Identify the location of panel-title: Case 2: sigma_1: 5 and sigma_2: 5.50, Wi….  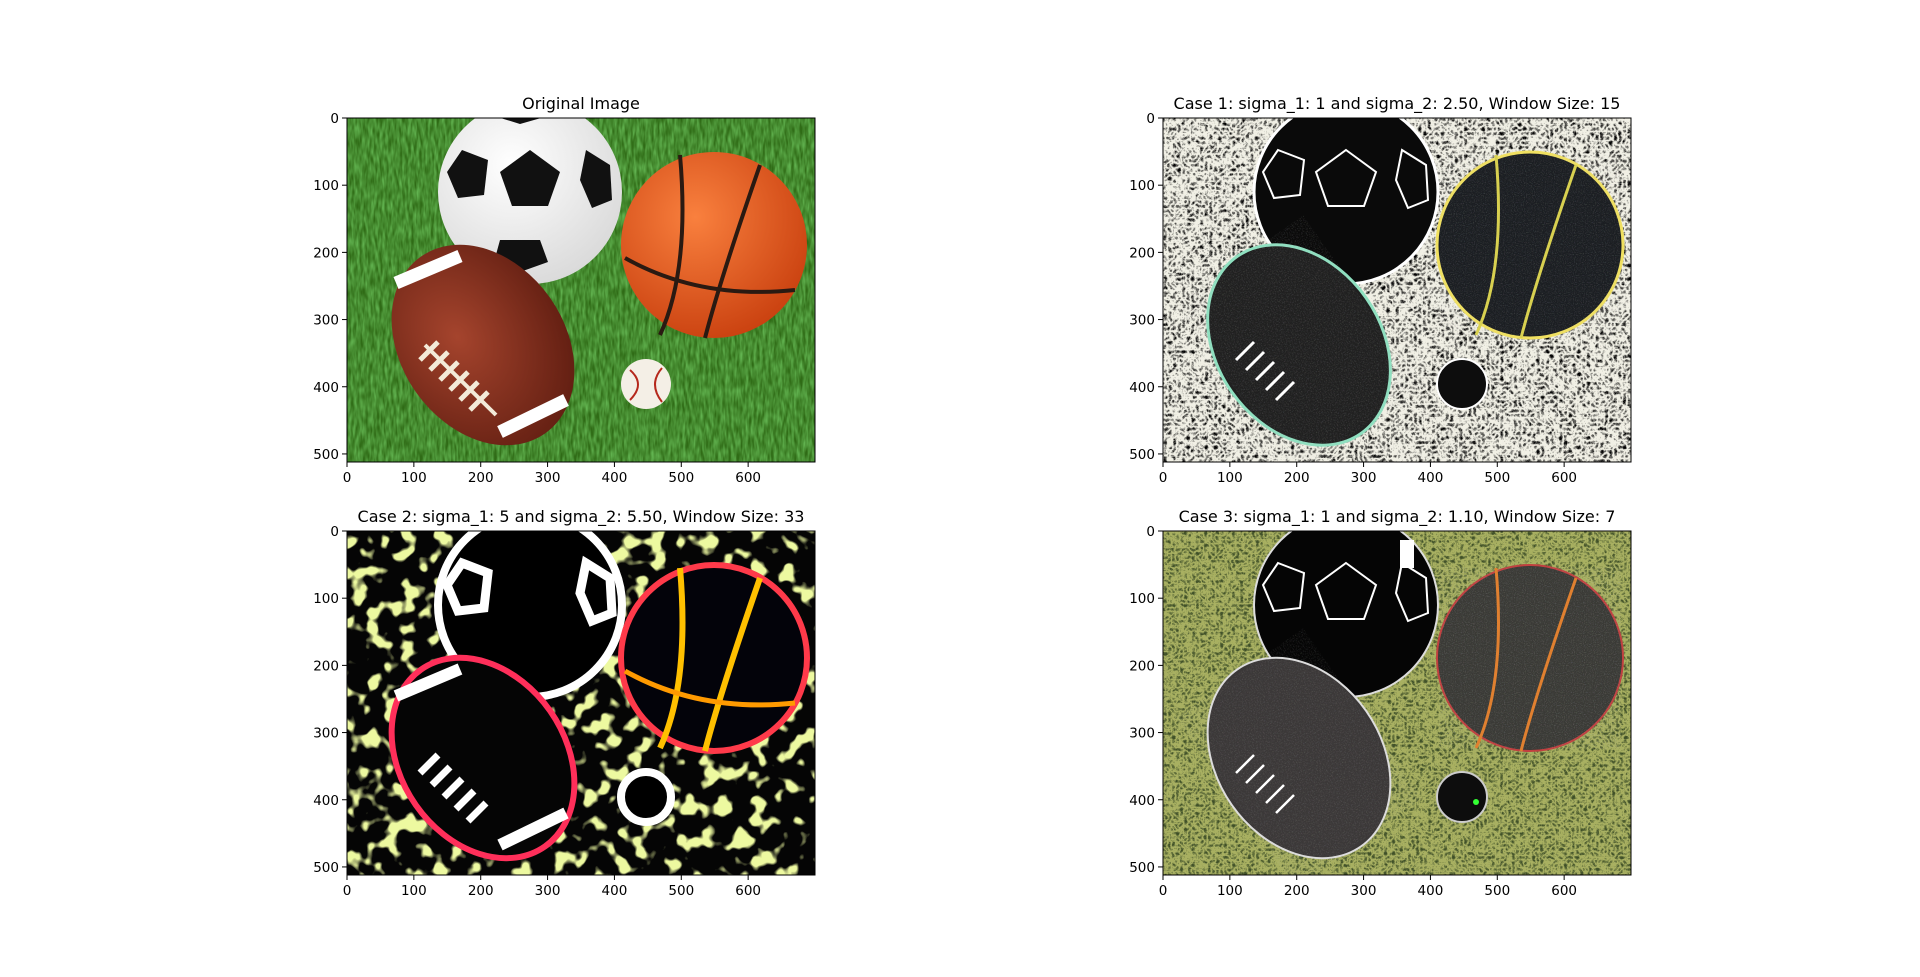
(581, 517).